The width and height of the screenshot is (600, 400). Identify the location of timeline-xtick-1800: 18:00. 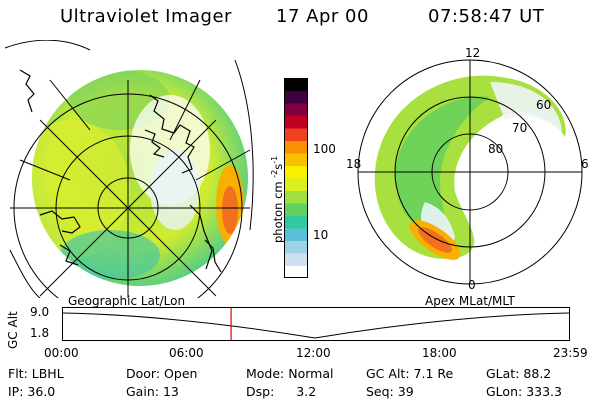
(439, 353).